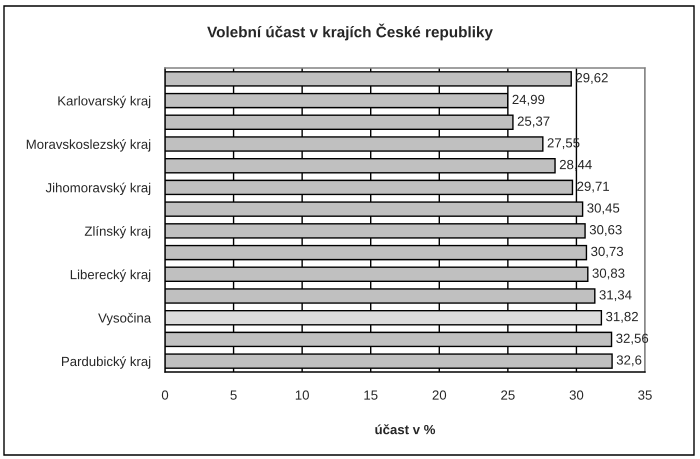 This screenshot has width=700, height=459. Describe the element at coordinates (577, 395) in the screenshot. I see `x-tick-label: 30` at that location.